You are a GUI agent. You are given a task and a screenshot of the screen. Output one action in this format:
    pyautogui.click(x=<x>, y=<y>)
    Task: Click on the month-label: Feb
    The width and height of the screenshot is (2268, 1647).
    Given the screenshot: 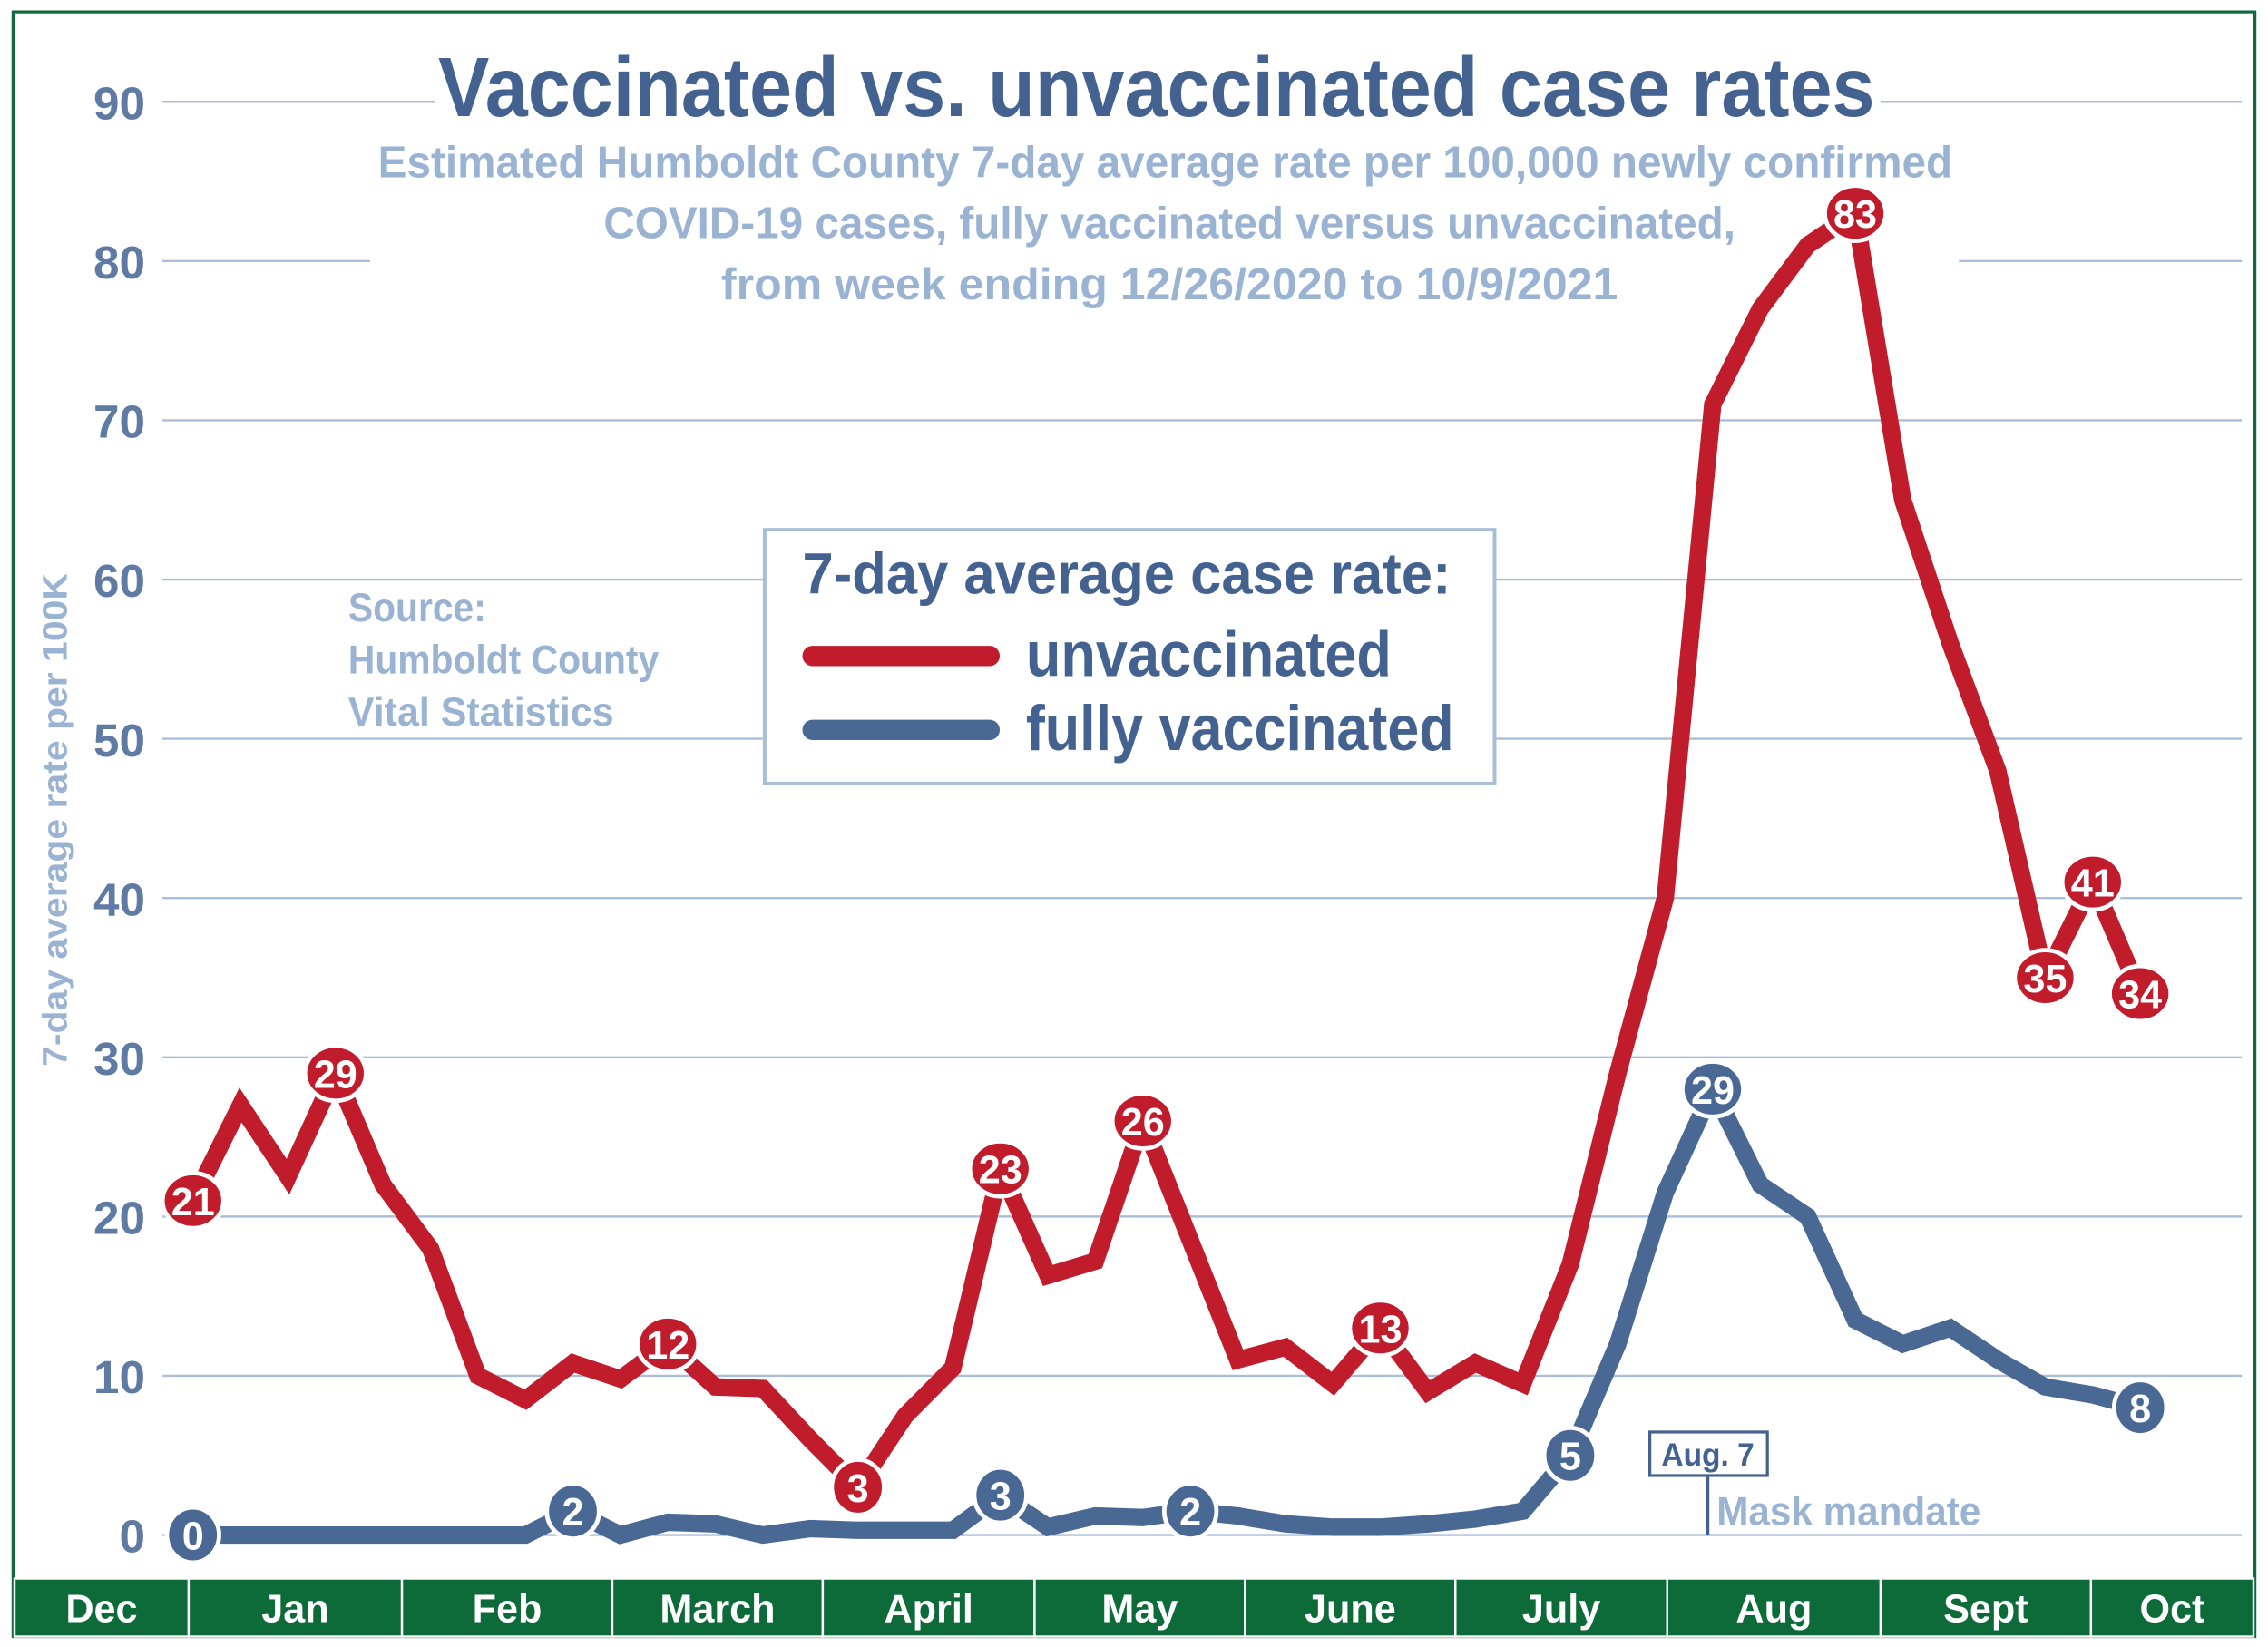 What is the action you would take?
    pyautogui.click(x=508, y=1610)
    